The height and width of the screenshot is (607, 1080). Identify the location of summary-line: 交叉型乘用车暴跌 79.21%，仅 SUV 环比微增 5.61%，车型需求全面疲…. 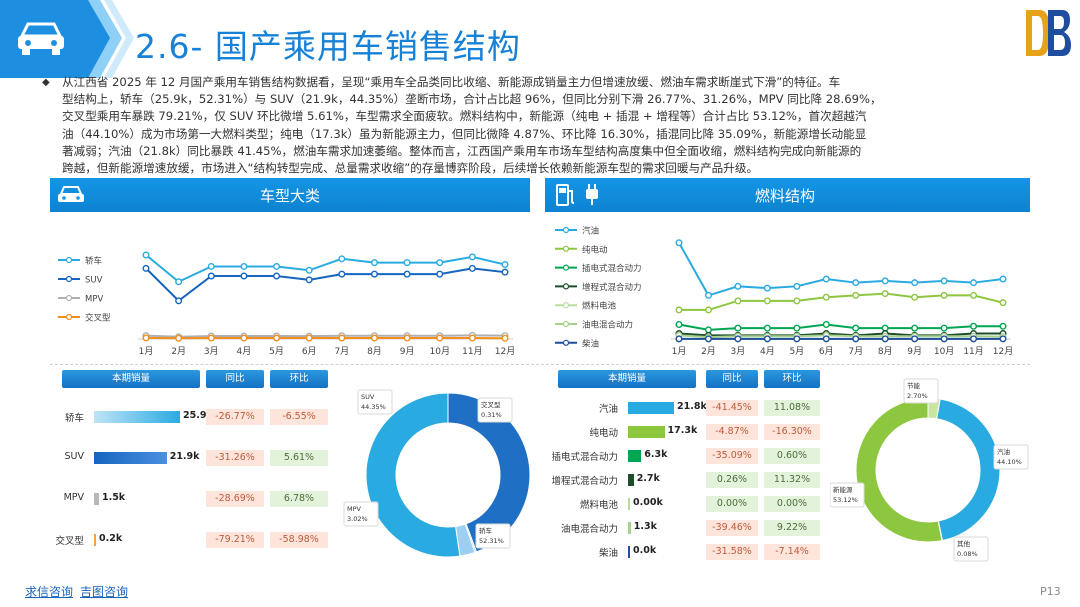
(464, 116).